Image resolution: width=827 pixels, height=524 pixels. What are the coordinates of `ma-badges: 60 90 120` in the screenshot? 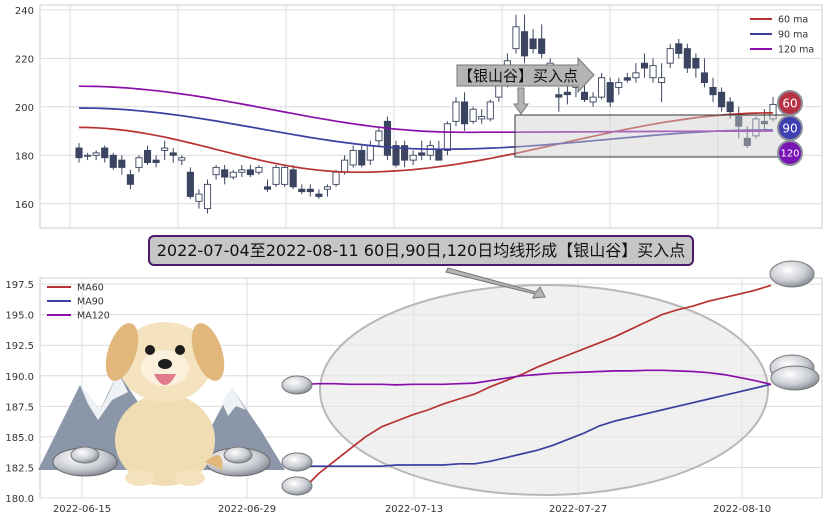 It's located at (790, 128).